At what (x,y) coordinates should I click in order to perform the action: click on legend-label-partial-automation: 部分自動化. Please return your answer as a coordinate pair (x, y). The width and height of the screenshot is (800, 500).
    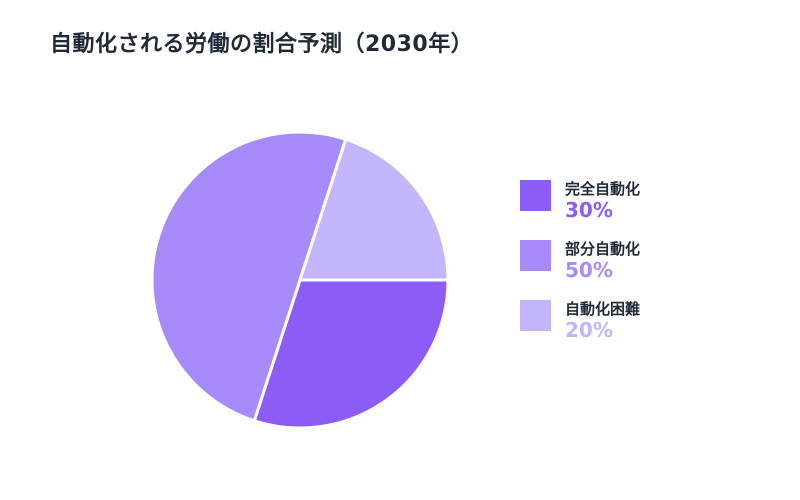
    Looking at the image, I should click on (603, 249).